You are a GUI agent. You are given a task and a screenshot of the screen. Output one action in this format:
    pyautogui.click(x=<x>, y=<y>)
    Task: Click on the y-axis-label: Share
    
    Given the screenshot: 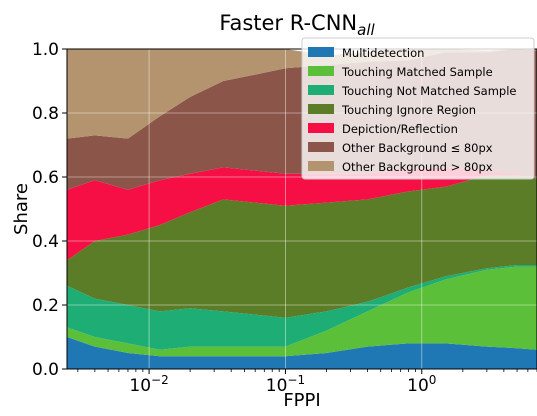 What is the action you would take?
    pyautogui.click(x=21, y=209)
    